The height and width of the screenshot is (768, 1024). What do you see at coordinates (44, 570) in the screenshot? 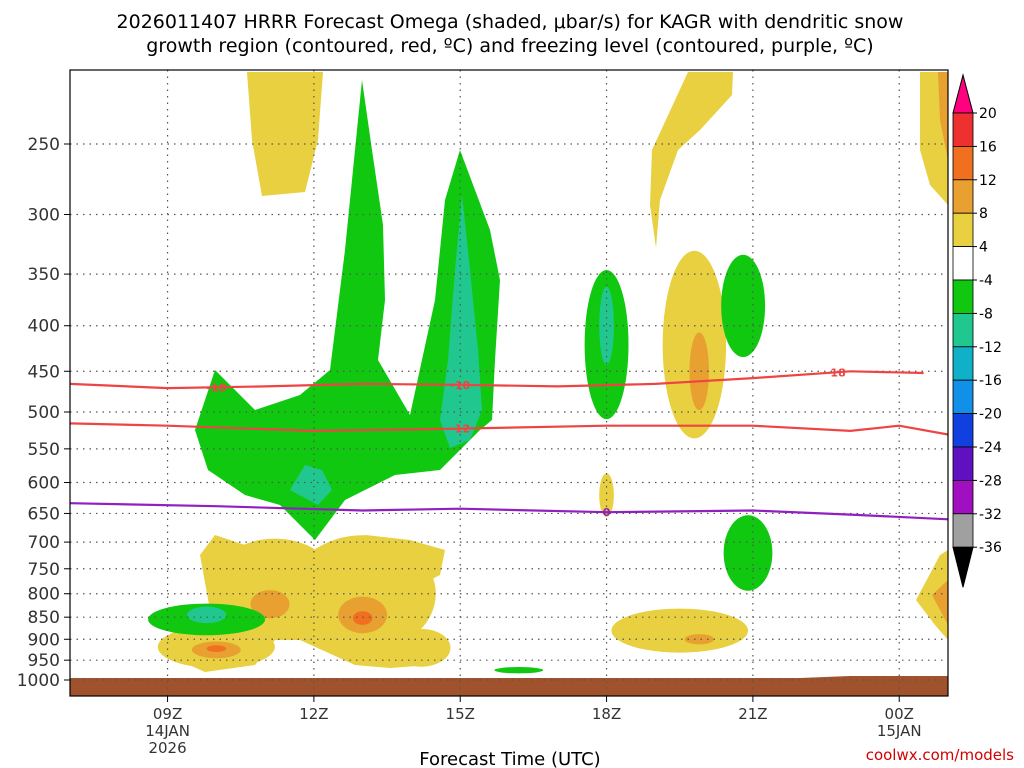
I see `y-tick-label: 750` at bounding box center [44, 570].